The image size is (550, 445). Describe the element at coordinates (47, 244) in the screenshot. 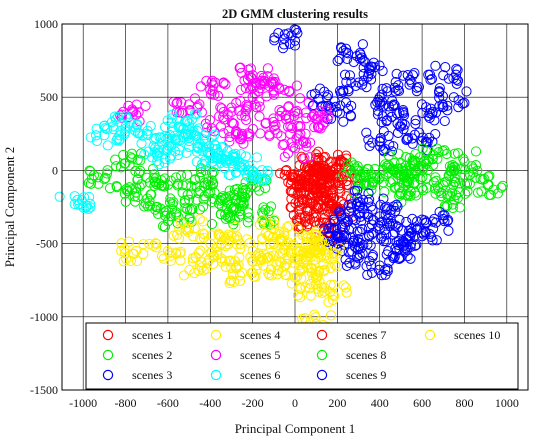

I see `y-tick-label: -500` at that location.